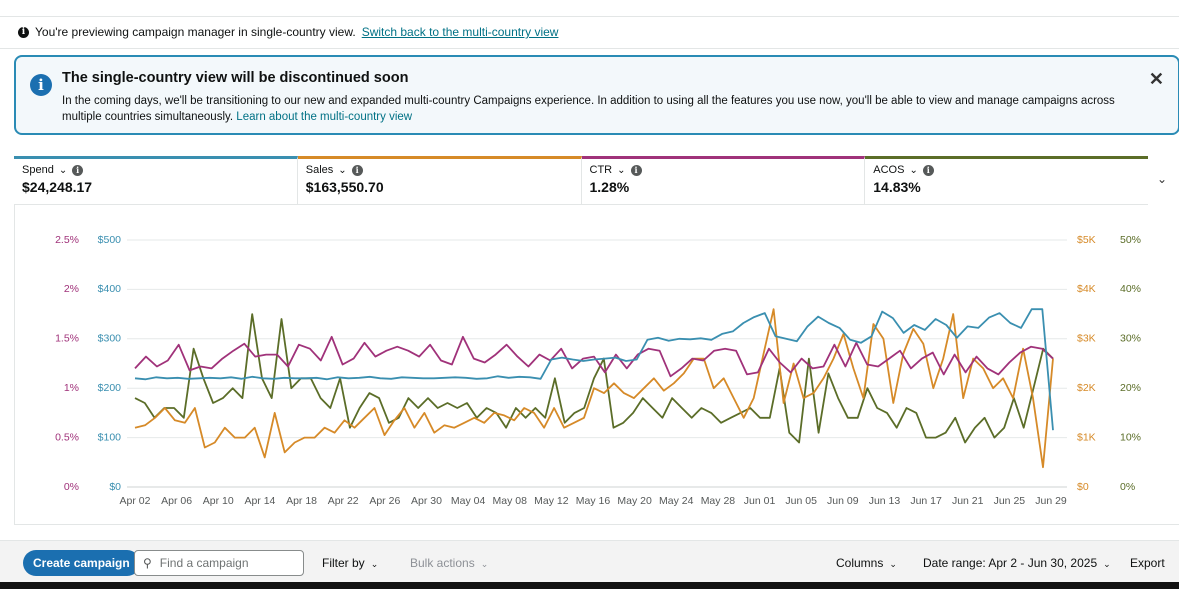 The height and width of the screenshot is (589, 1179). Describe the element at coordinates (110, 388) in the screenshot. I see `spend-tick-label: $200` at that location.